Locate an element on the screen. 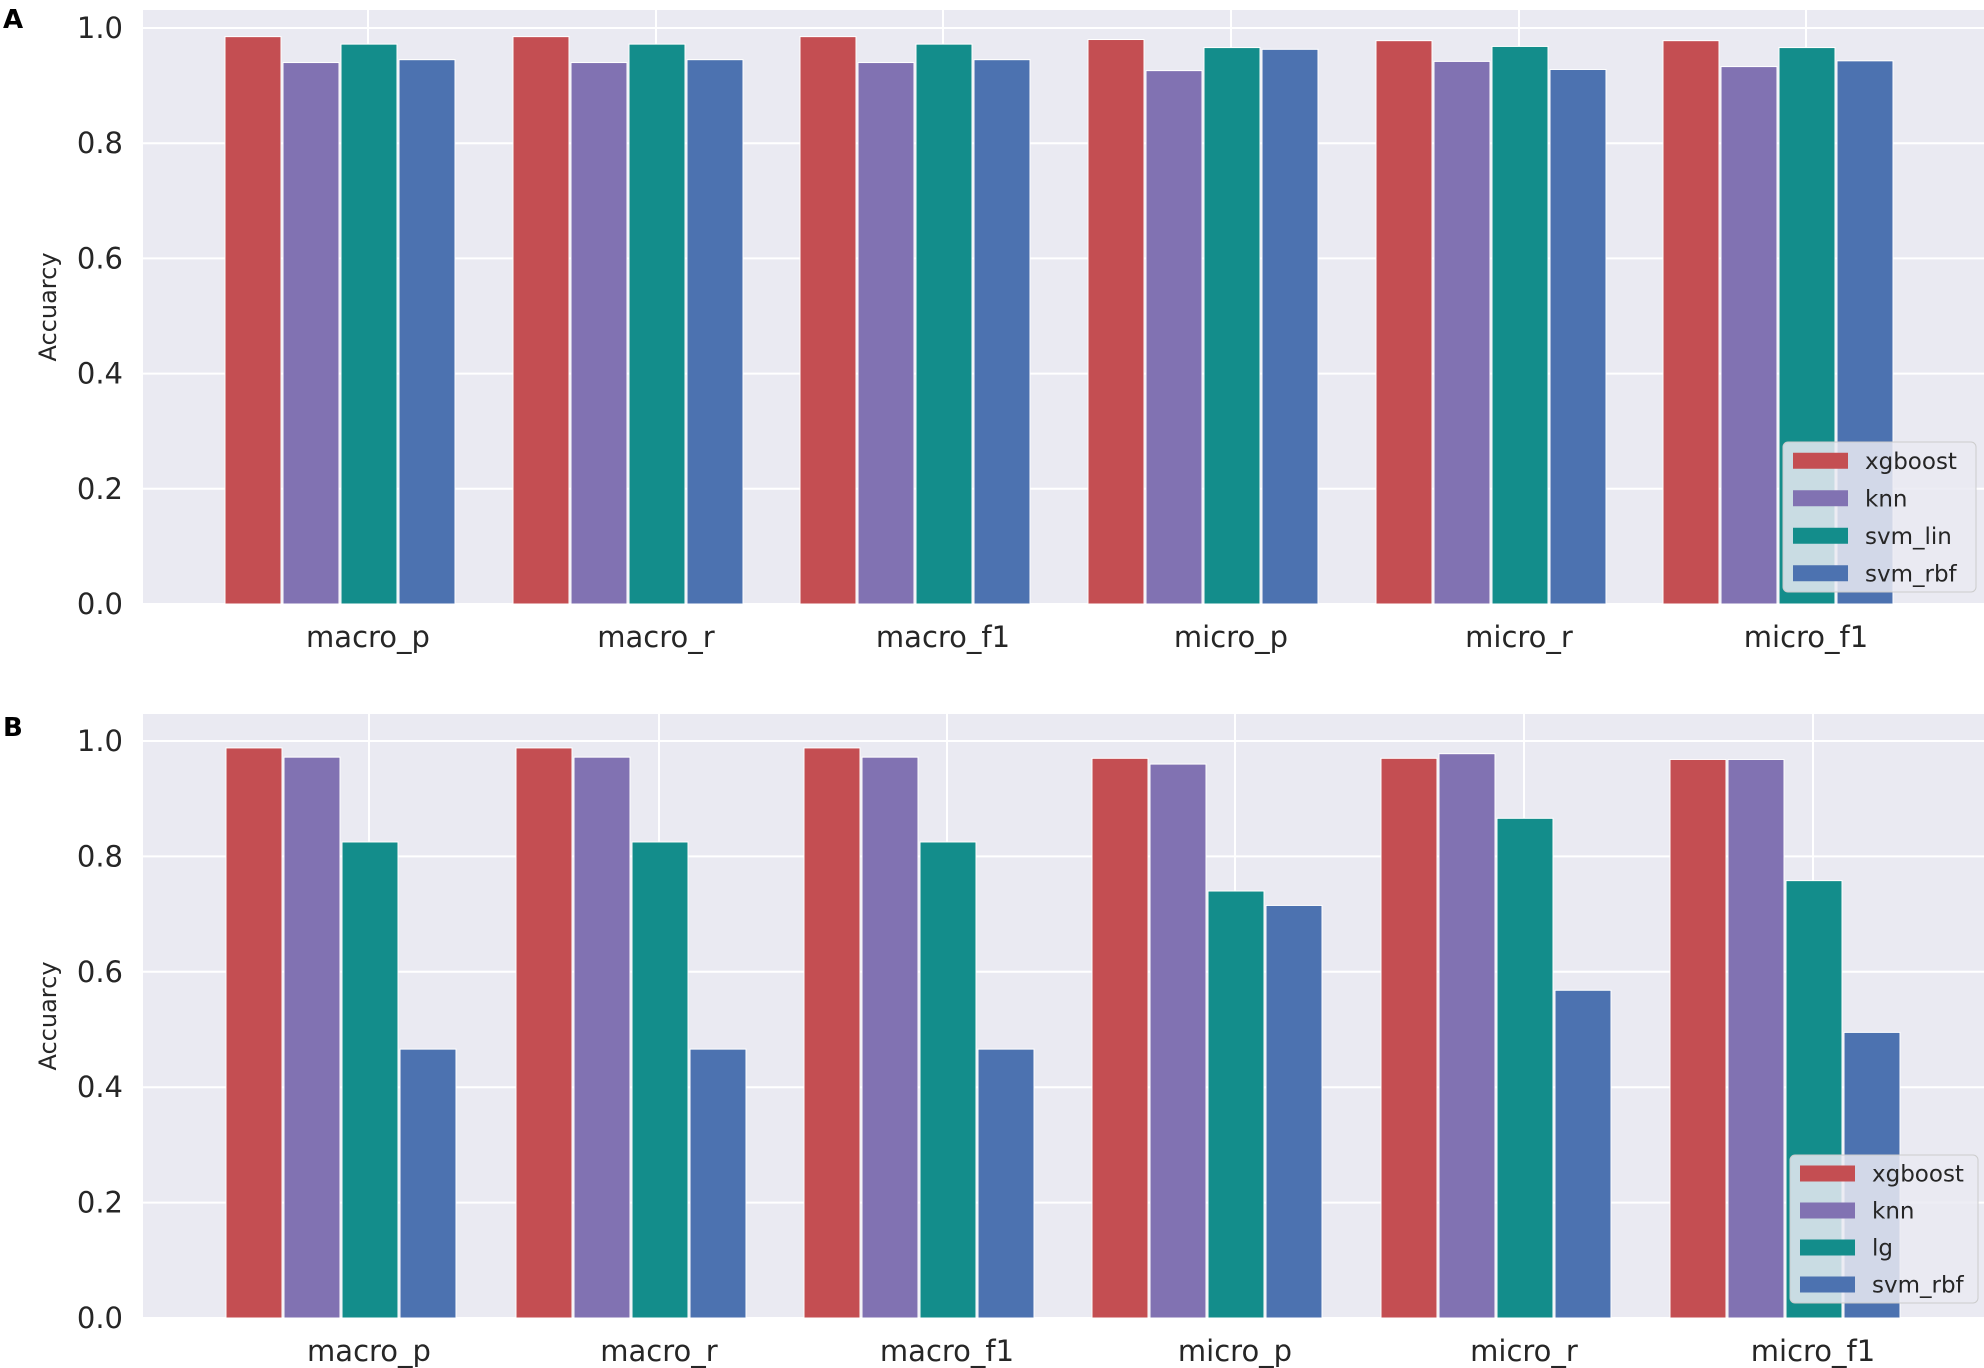  legend-label: svm_lin is located at coordinates (1908, 537).